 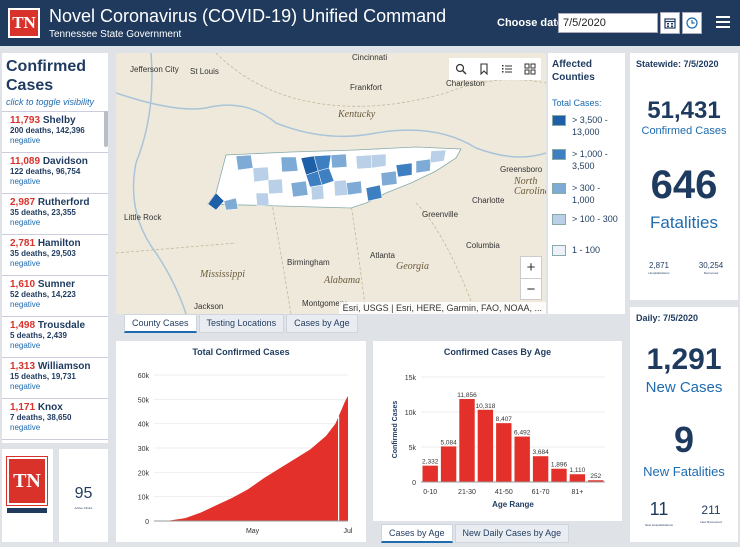 What do you see at coordinates (586, 126) in the screenshot?
I see `legend-item: > 3,500 - 13,000` at bounding box center [586, 126].